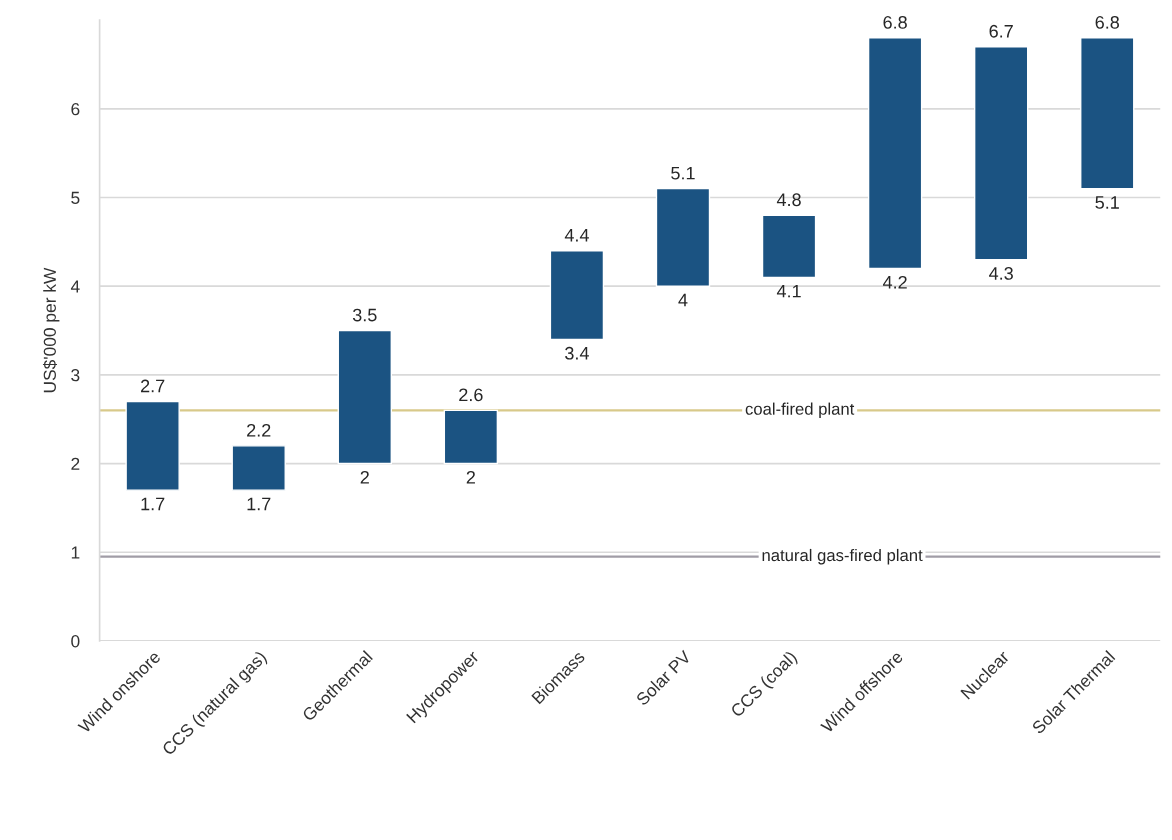 This screenshot has height=840, width=1172. What do you see at coordinates (259, 430) in the screenshot?
I see `annotation: 2.2` at bounding box center [259, 430].